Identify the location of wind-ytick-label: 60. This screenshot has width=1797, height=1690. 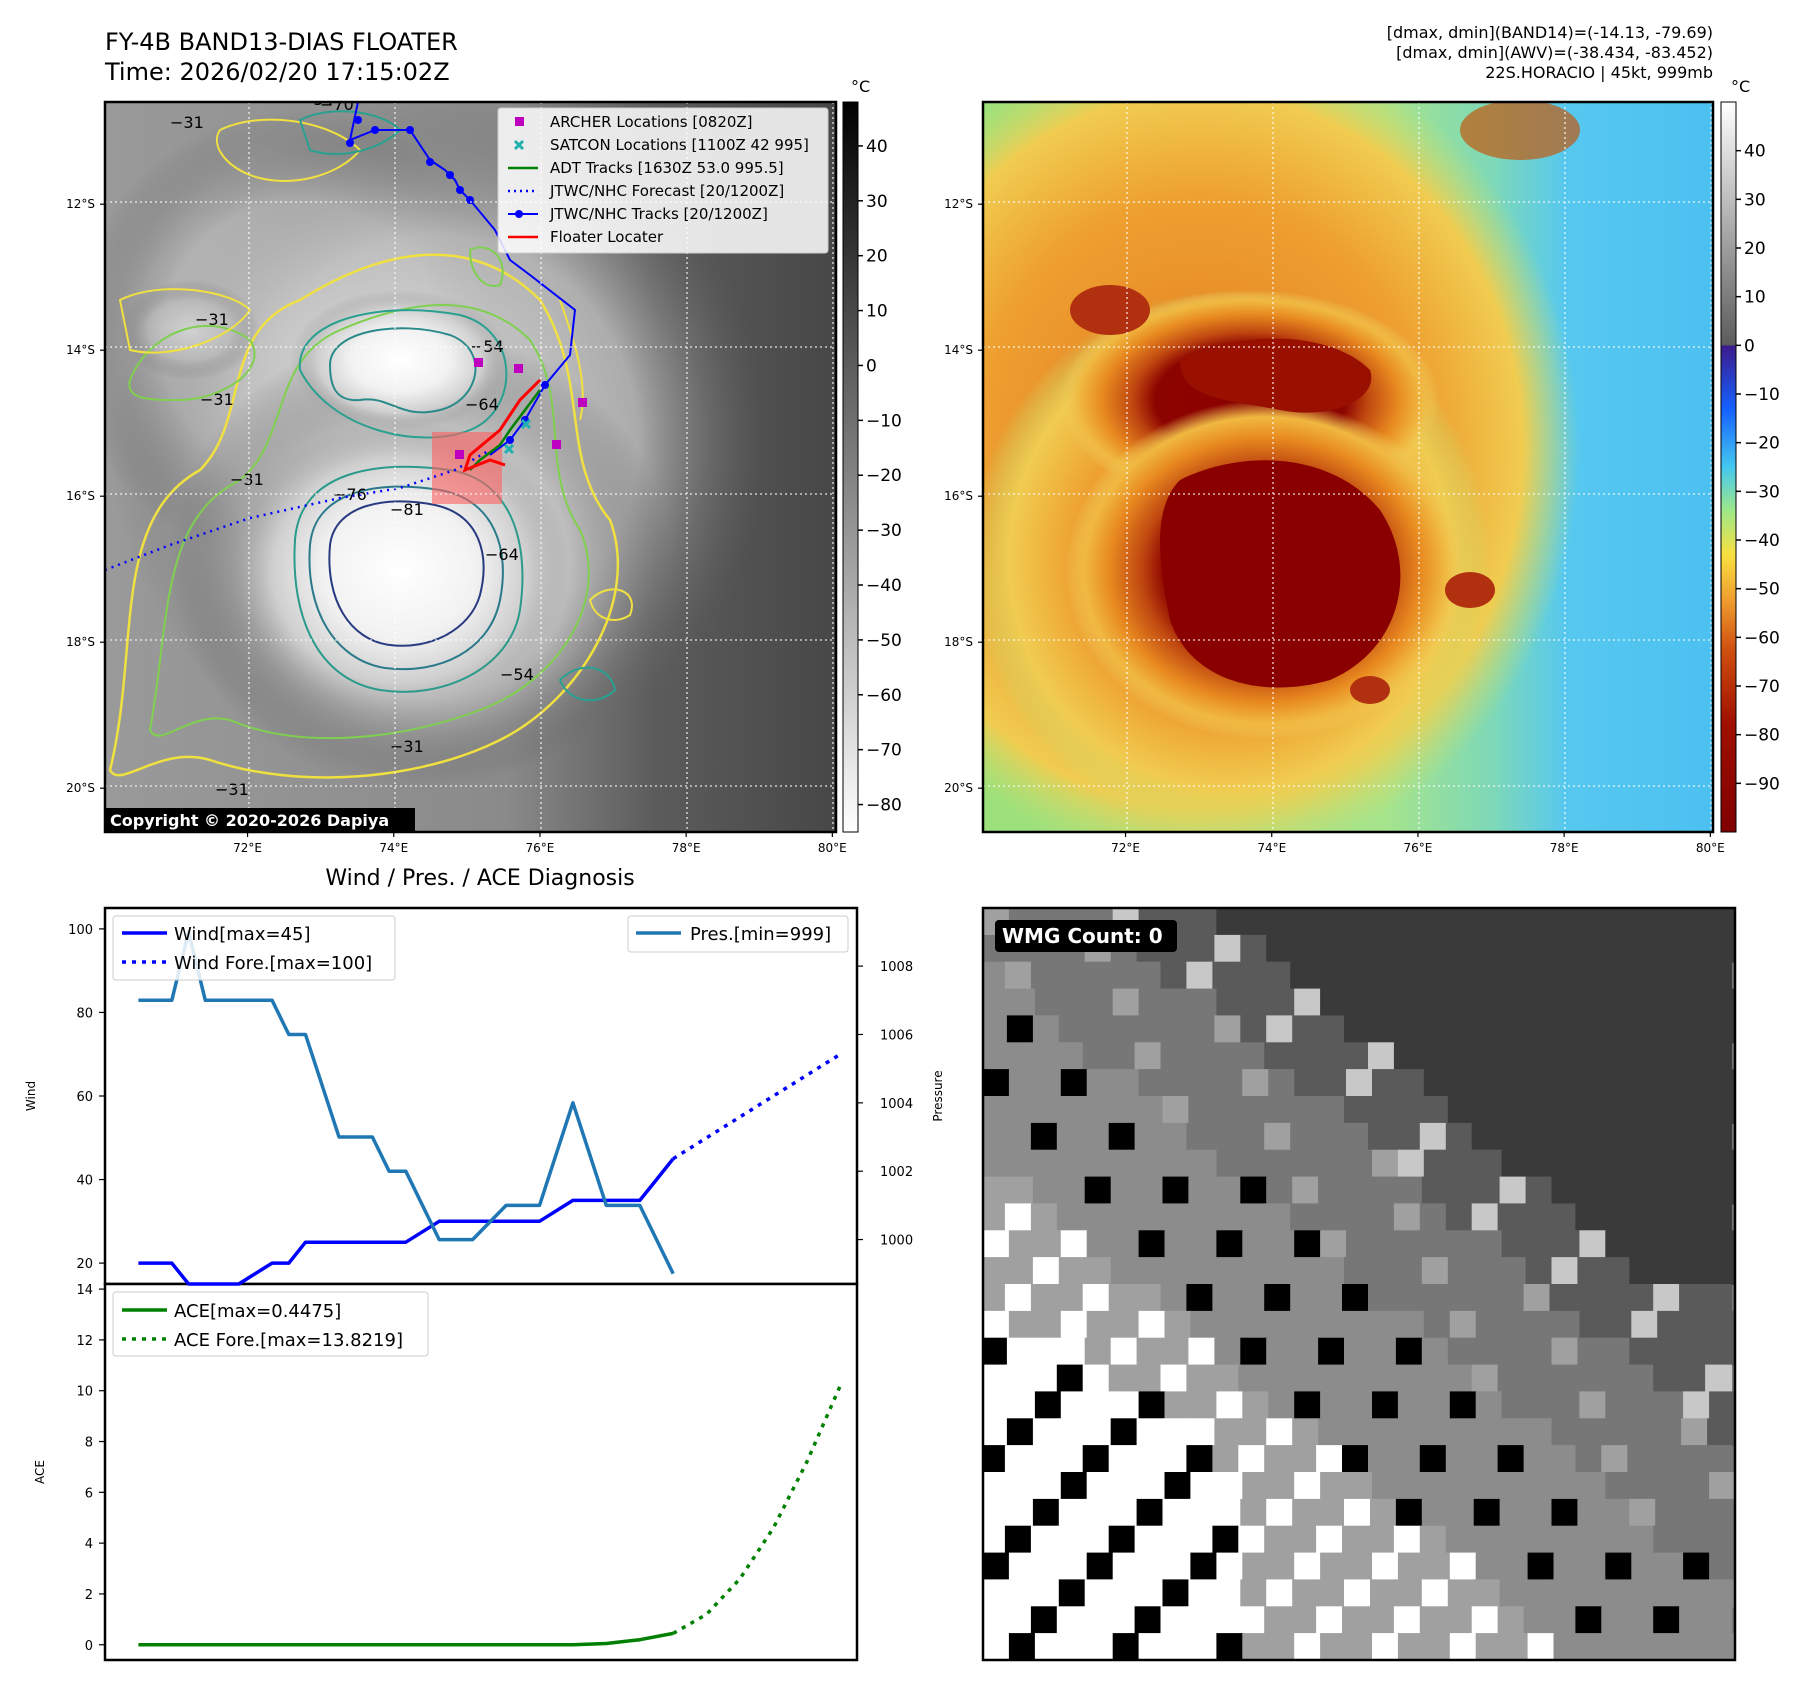
(84, 1097).